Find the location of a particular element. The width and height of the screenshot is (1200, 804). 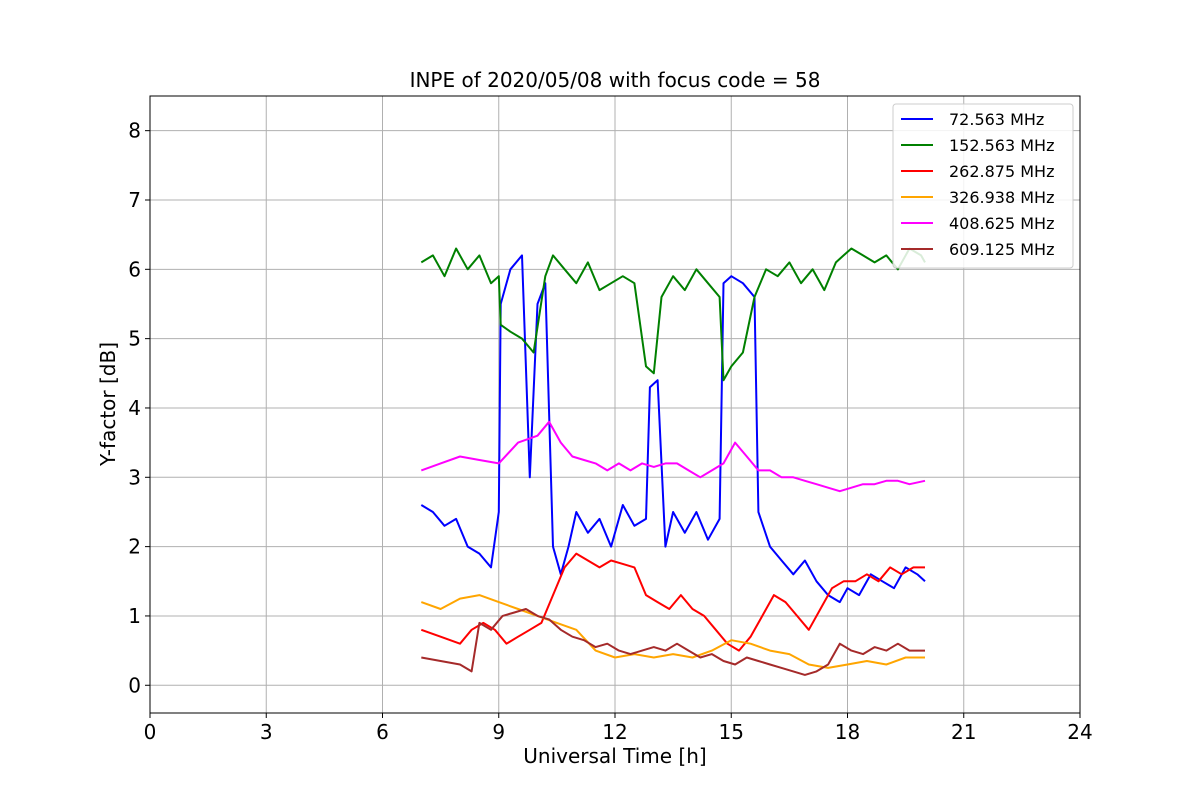

legend-label: 152.563 MHz is located at coordinates (1001, 145).